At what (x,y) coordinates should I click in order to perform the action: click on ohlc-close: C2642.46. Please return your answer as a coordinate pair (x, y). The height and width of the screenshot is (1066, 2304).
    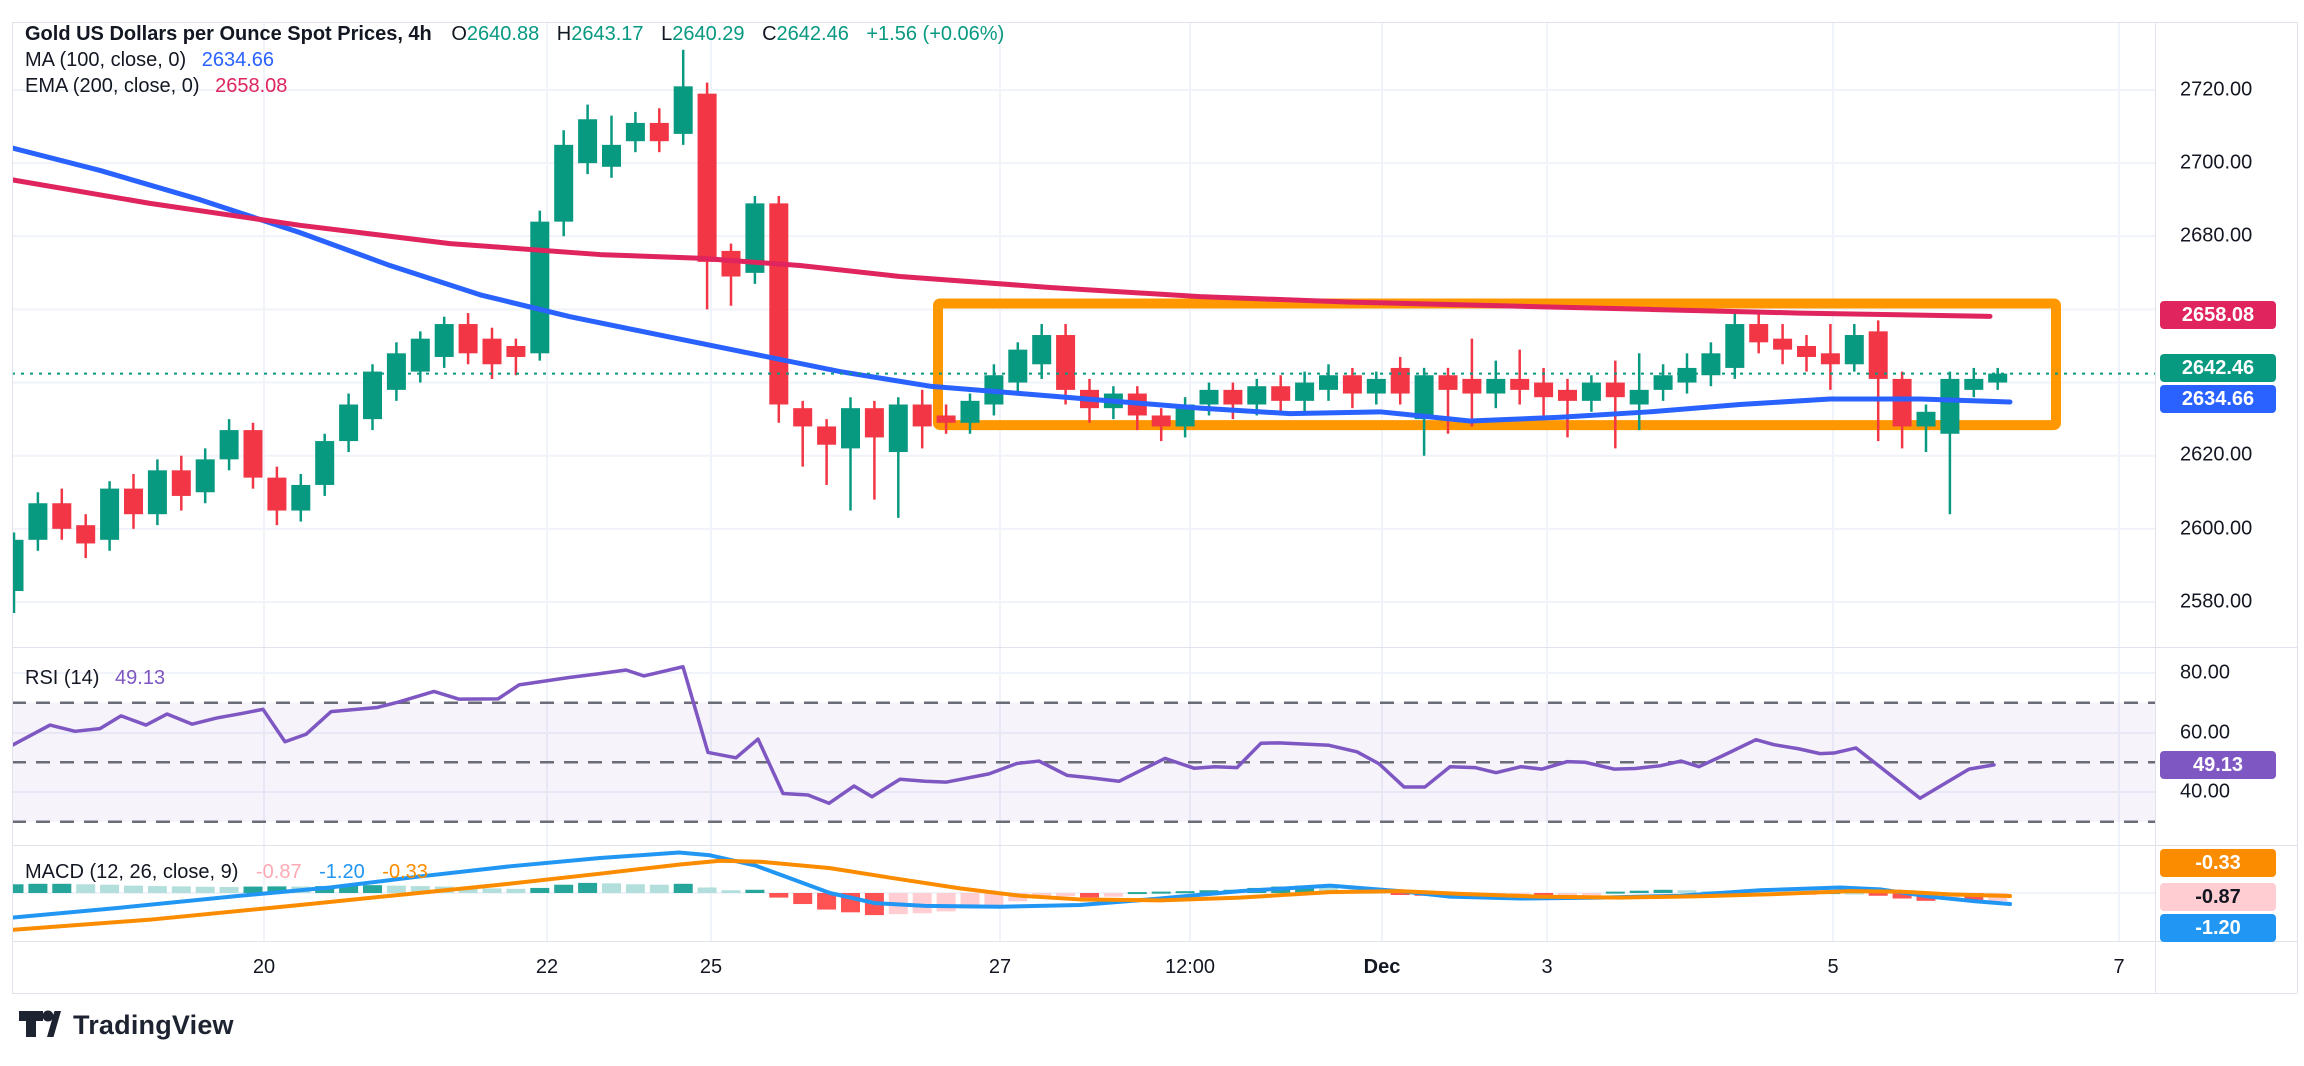
    Looking at the image, I should click on (805, 34).